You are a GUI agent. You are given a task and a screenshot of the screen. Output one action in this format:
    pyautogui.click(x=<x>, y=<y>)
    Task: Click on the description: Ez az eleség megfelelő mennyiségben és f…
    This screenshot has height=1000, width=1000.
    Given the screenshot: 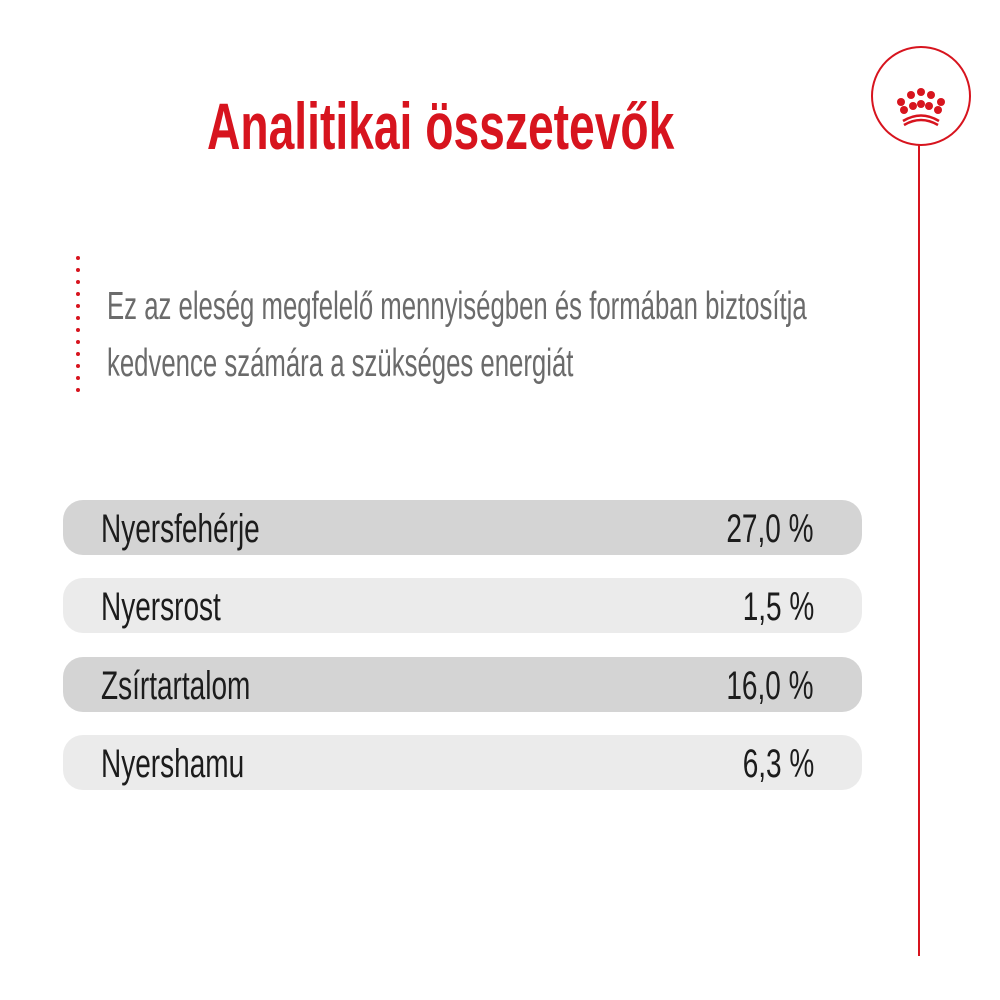 What is the action you would take?
    pyautogui.click(x=457, y=335)
    